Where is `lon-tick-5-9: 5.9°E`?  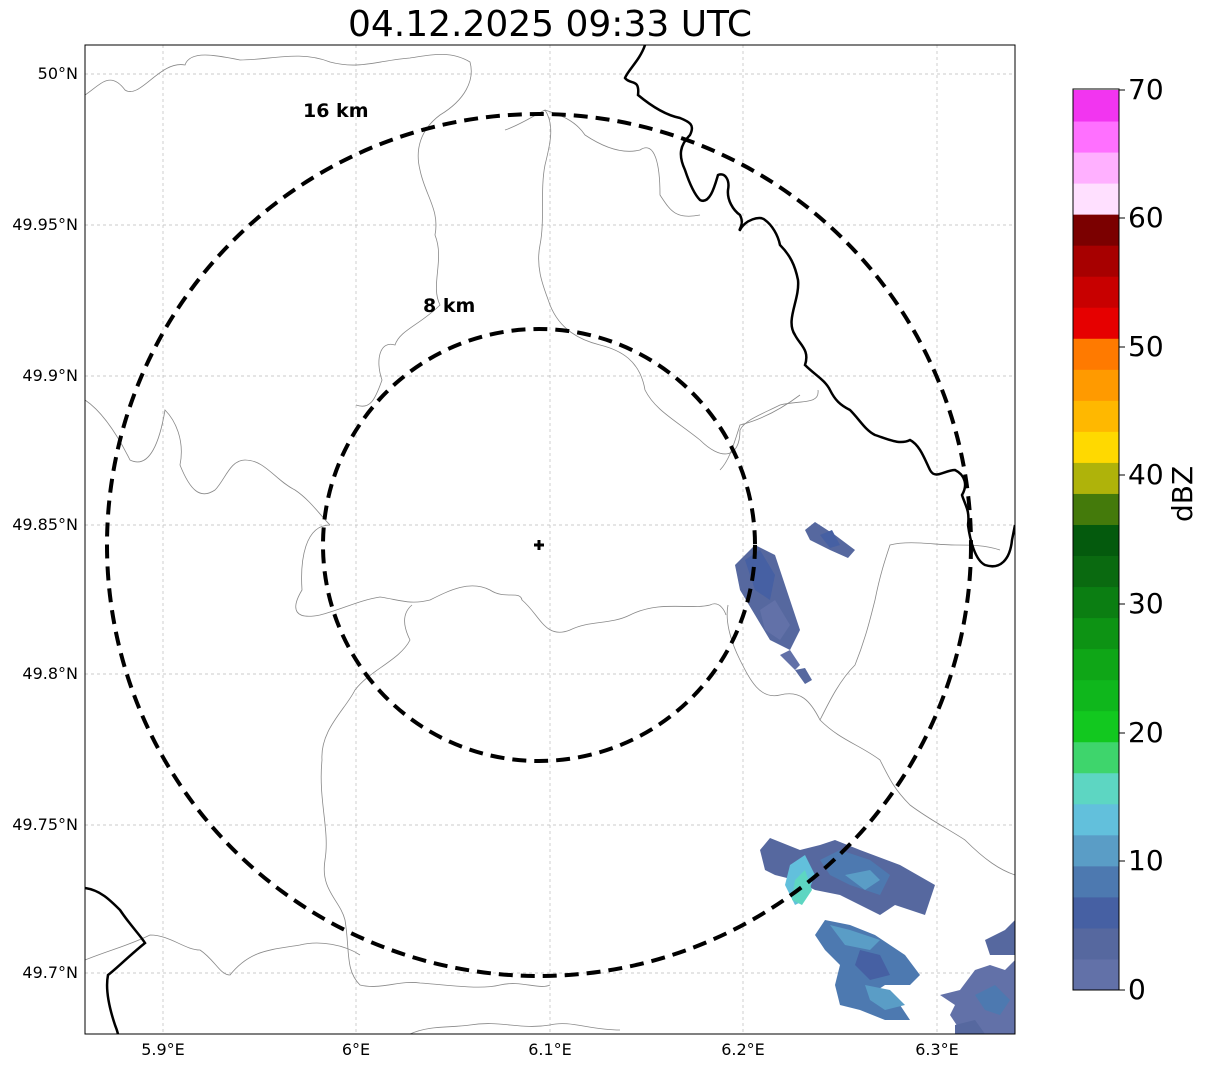
lon-tick-5-9: 5.9°E is located at coordinates (163, 1049).